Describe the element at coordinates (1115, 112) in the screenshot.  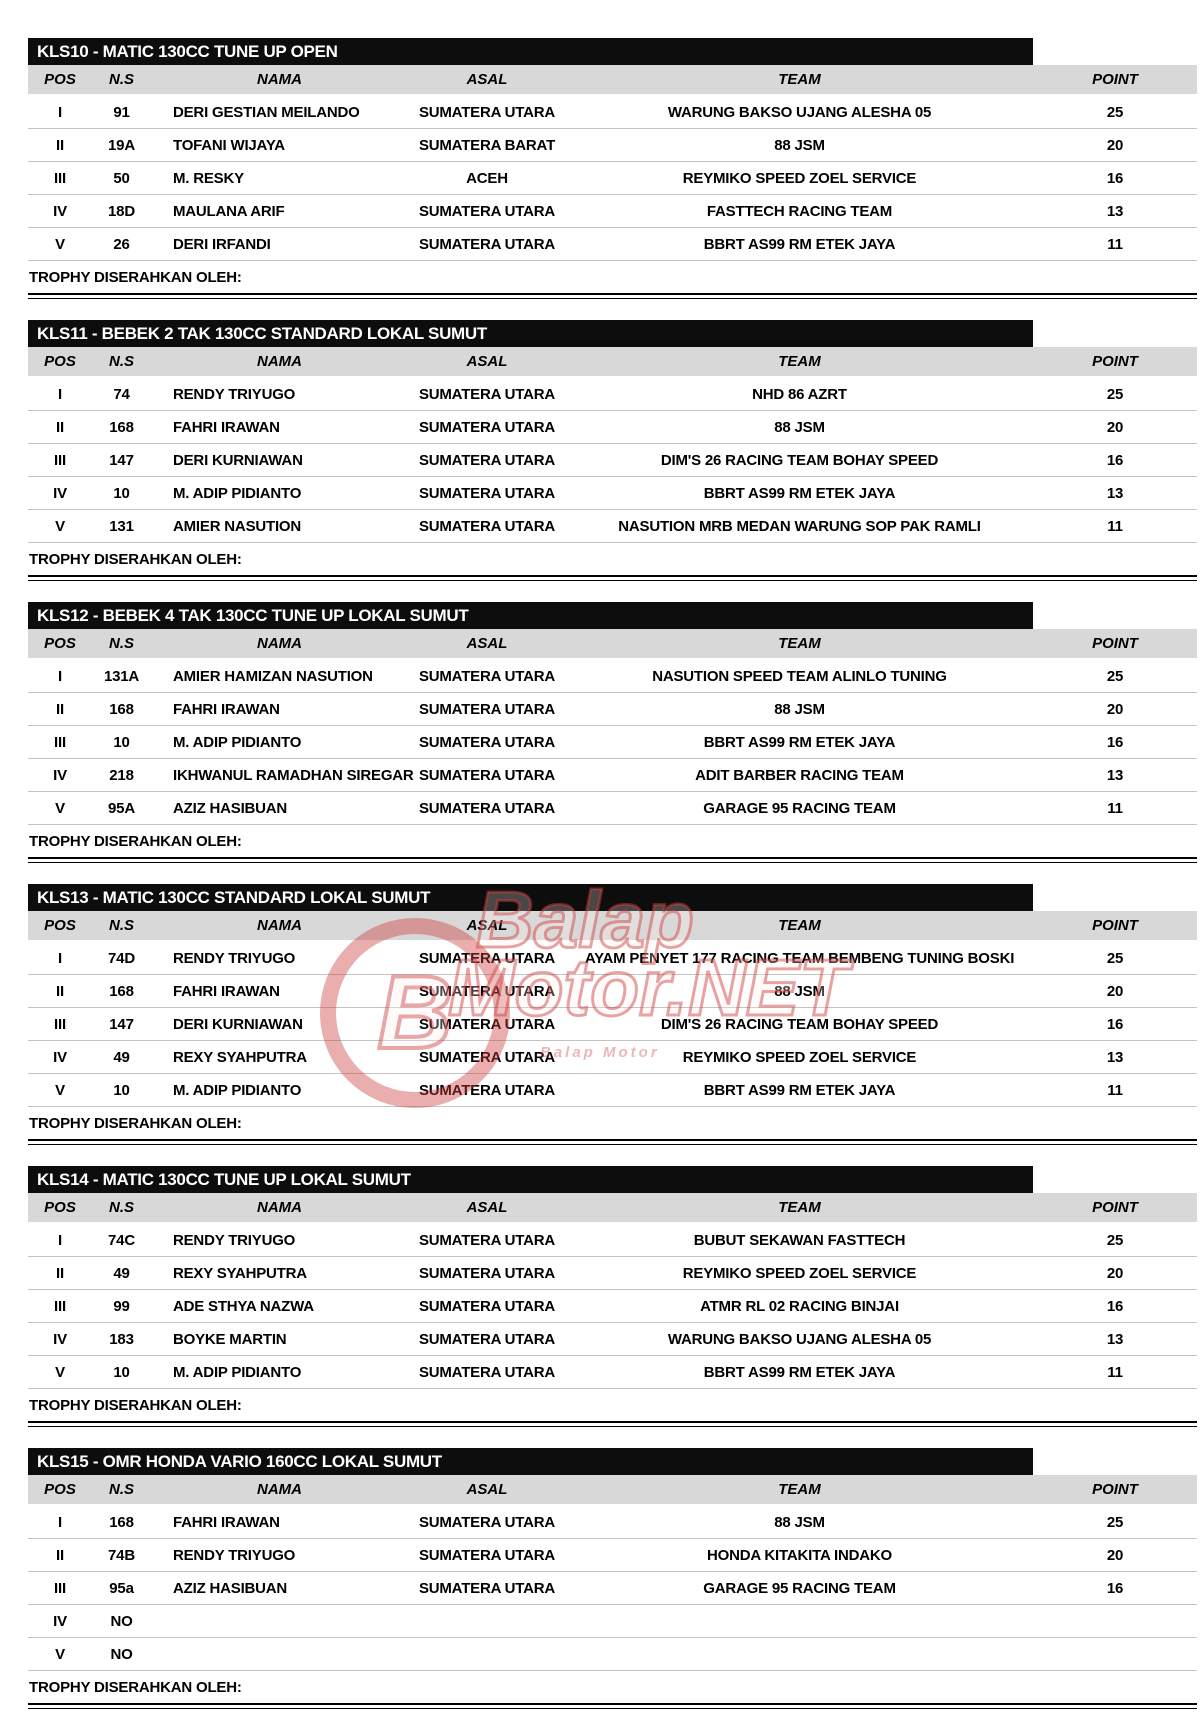
I see `point-cell: 25` at that location.